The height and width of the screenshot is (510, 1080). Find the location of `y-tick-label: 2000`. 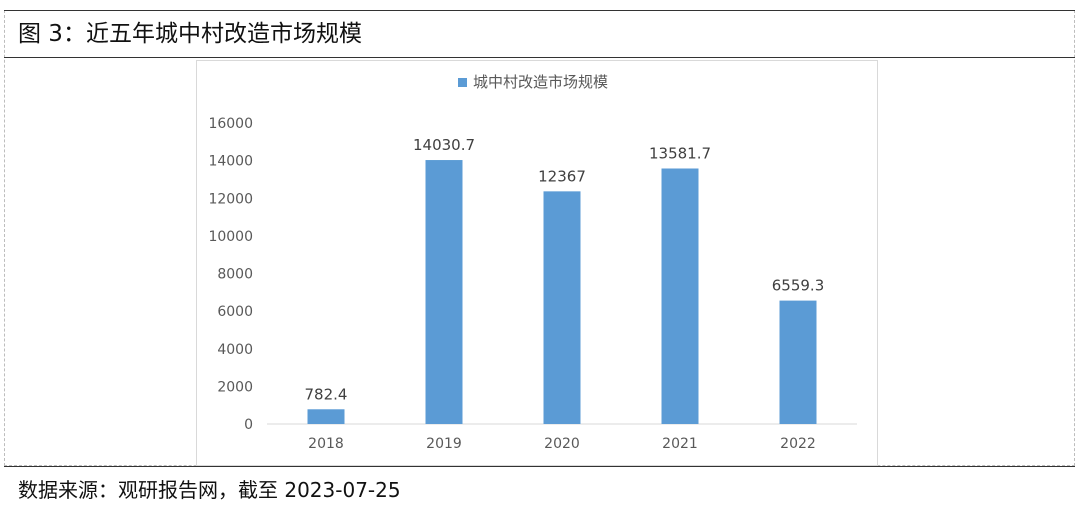

y-tick-label: 2000 is located at coordinates (235, 387).